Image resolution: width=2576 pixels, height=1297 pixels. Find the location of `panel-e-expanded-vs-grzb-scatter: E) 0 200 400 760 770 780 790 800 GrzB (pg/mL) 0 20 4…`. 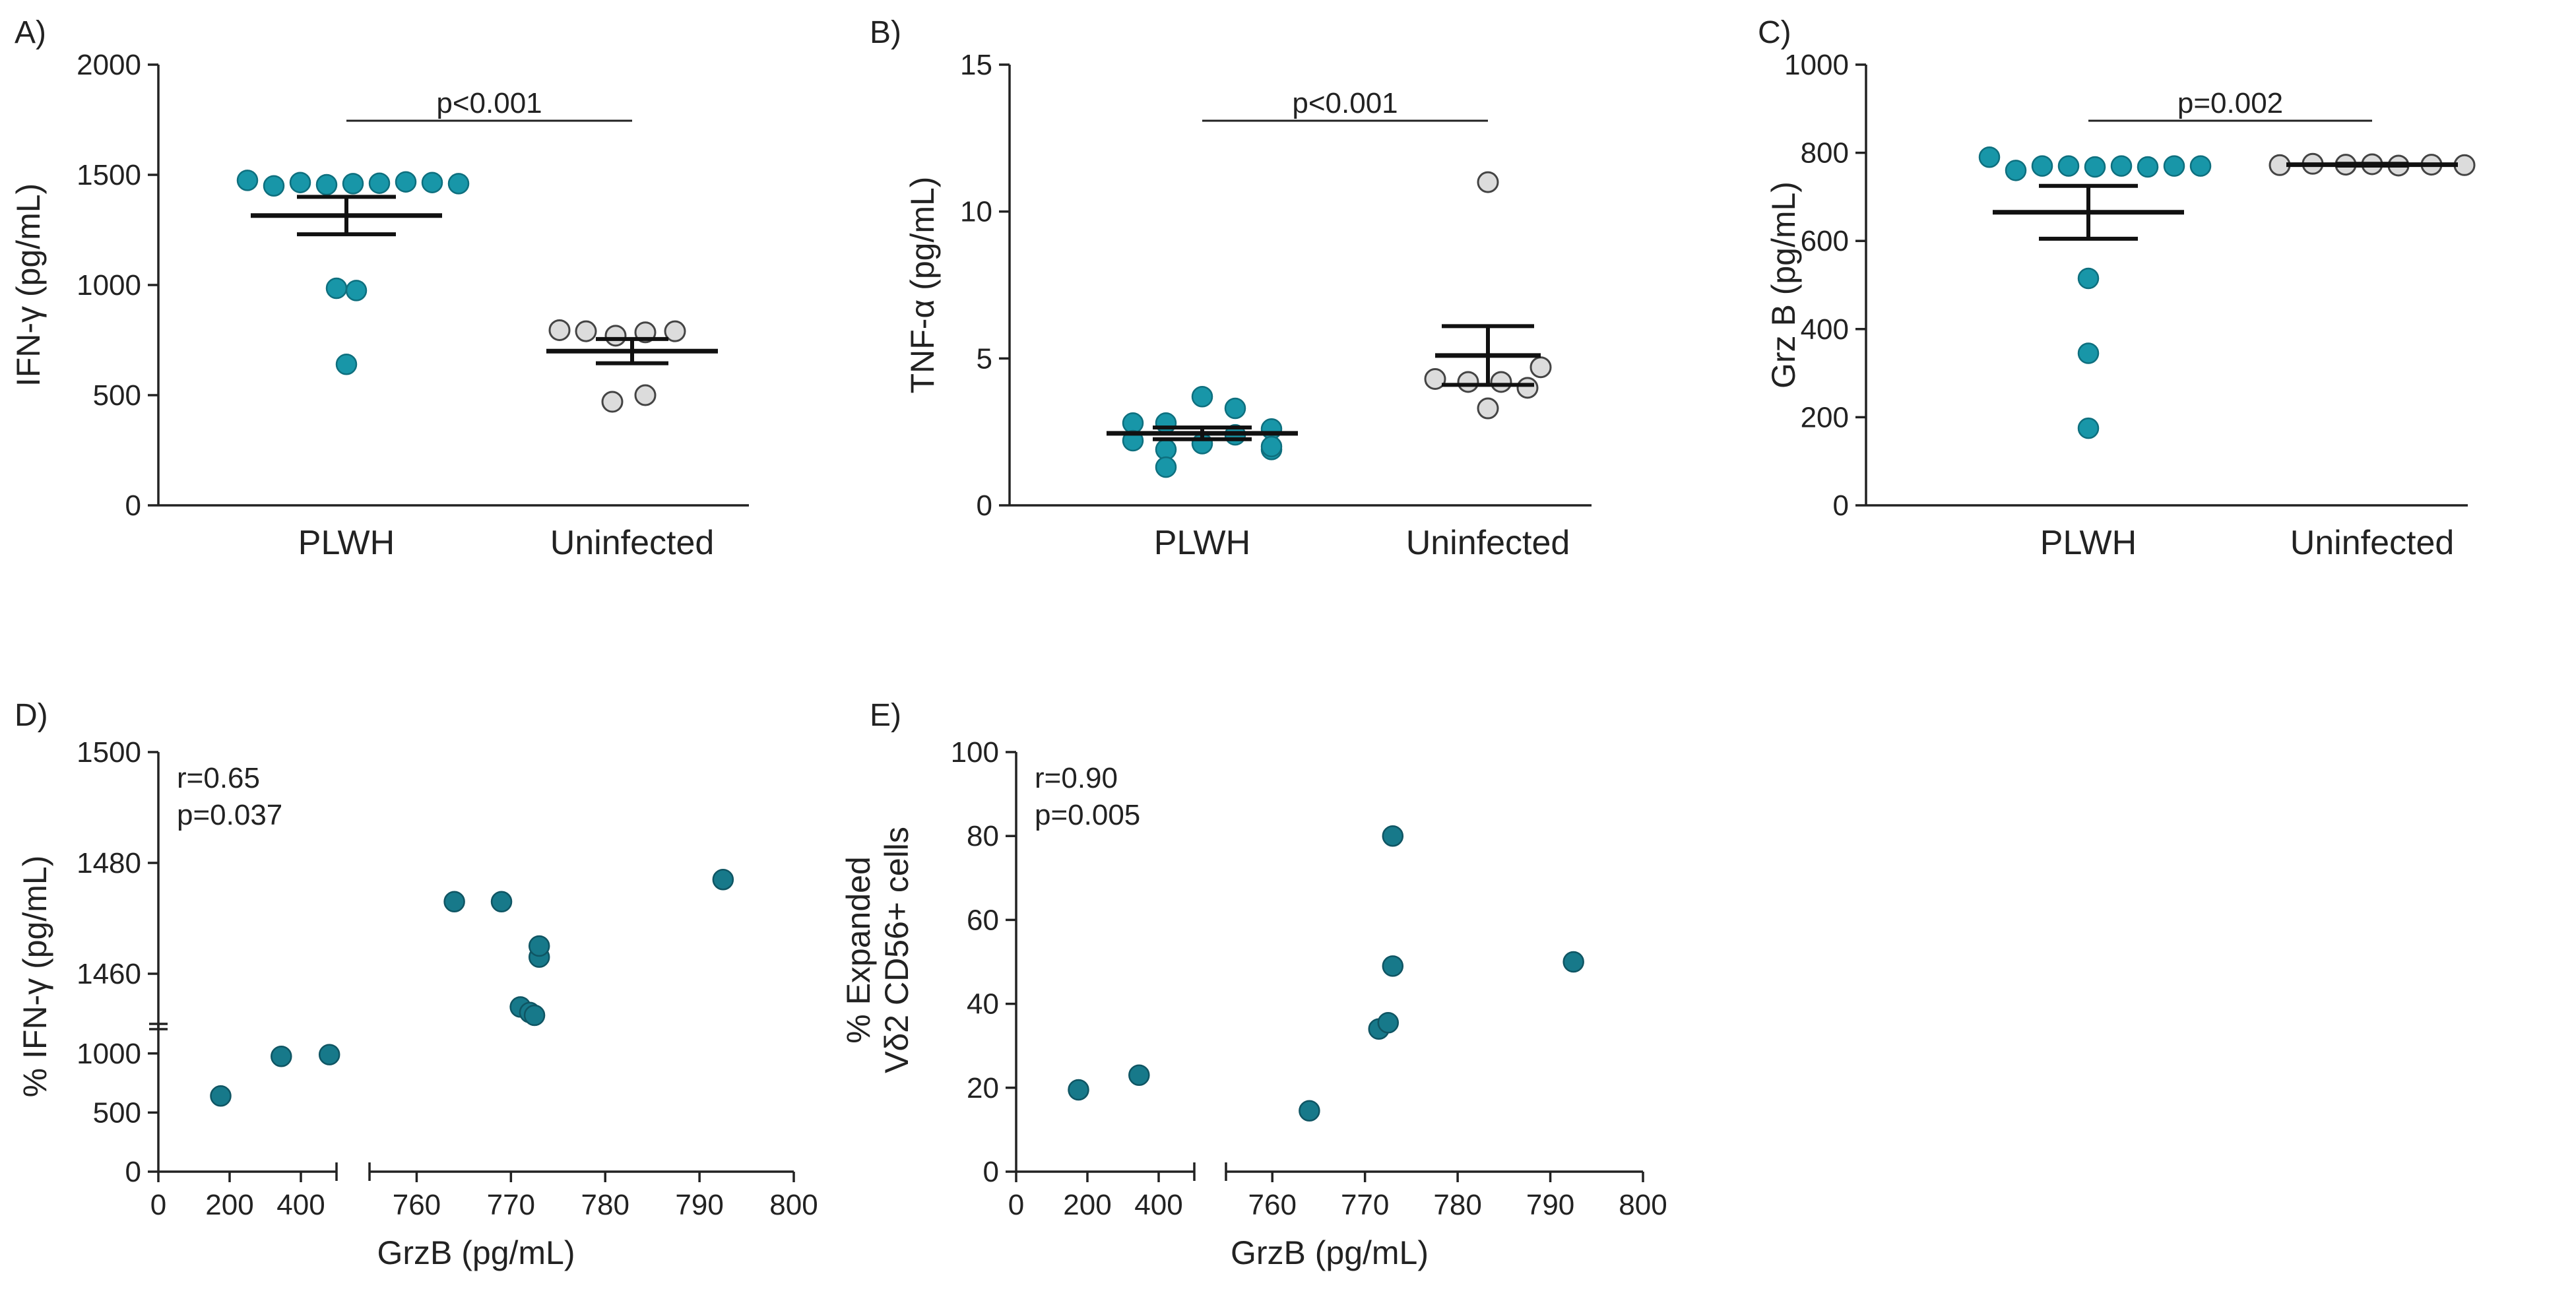

panel-e-expanded-vs-grzb-scatter: E) 0 200 400 760 770 780 790 800 GrzB (pg/mL) 0 20 4… is located at coordinates (1253, 984).